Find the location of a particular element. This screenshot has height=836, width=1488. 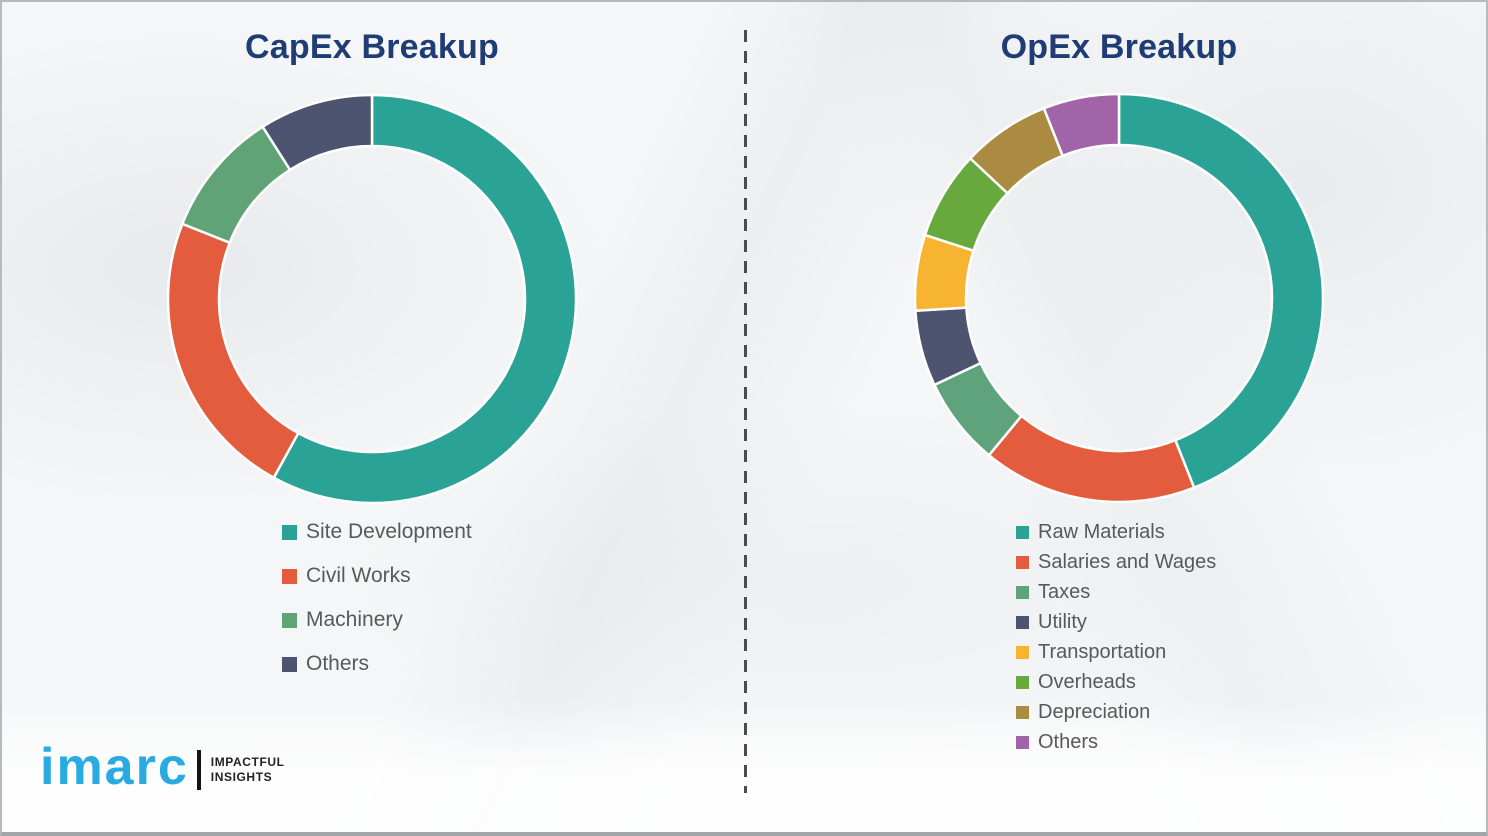

donut-segment-site-development is located at coordinates (425, 299).